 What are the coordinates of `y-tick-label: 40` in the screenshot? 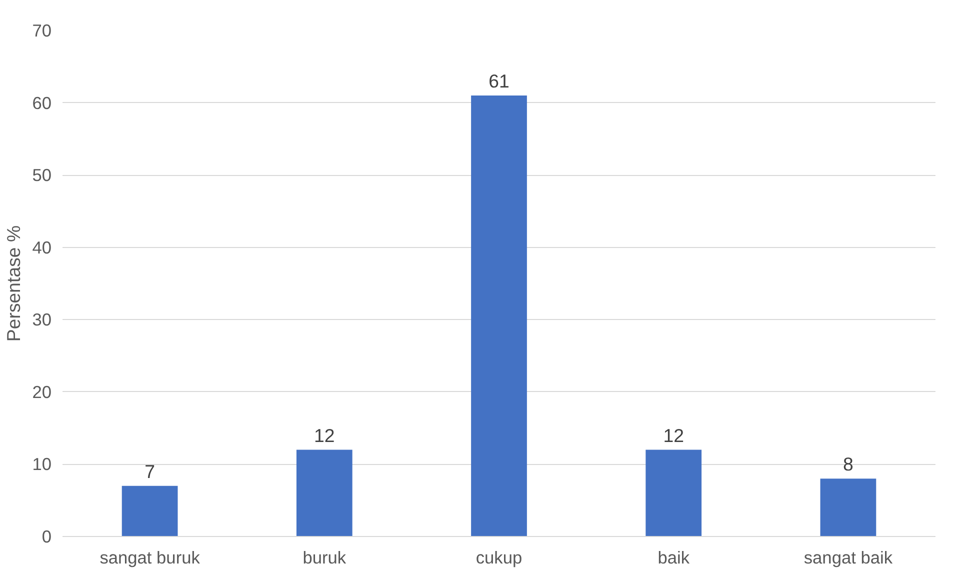 It's located at (42, 247).